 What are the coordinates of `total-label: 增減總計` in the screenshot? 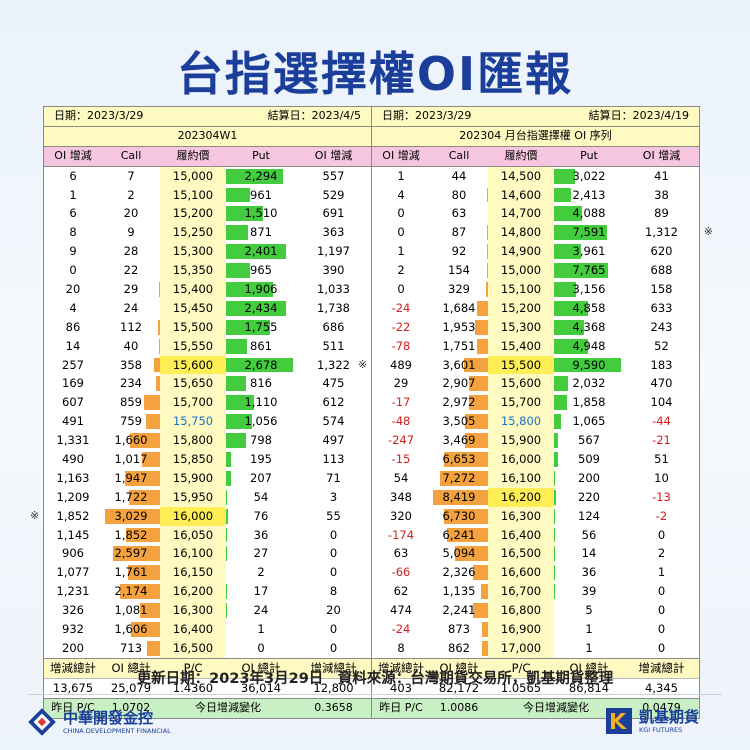 It's located at (401, 667).